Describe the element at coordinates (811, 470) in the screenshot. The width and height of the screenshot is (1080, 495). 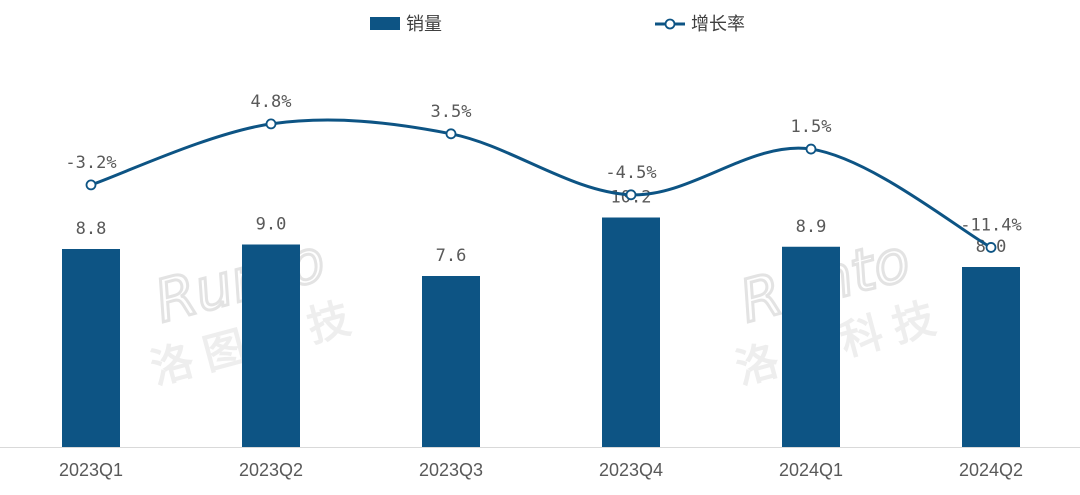
I see `x-tick-2024Q1: 2024Q1` at that location.